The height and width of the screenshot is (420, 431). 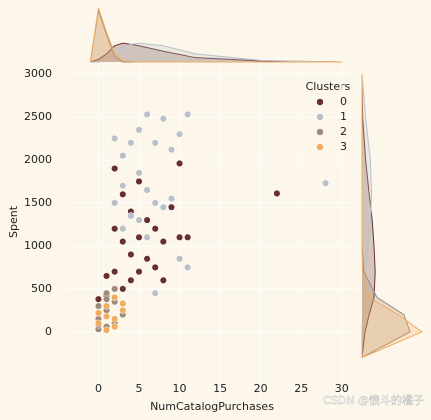 I want to click on x-tick-label: 10, so click(x=180, y=388).